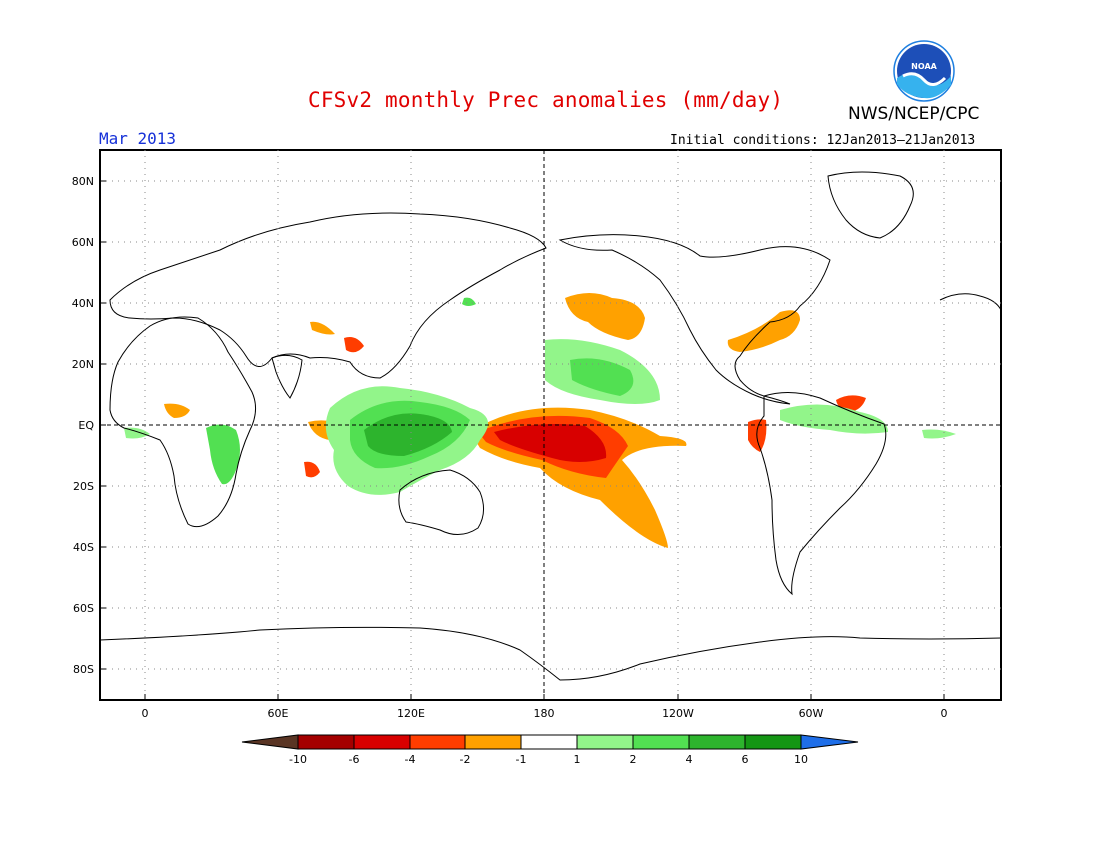 The image size is (1100, 850). I want to click on antarctica-outline, so click(550, 653).